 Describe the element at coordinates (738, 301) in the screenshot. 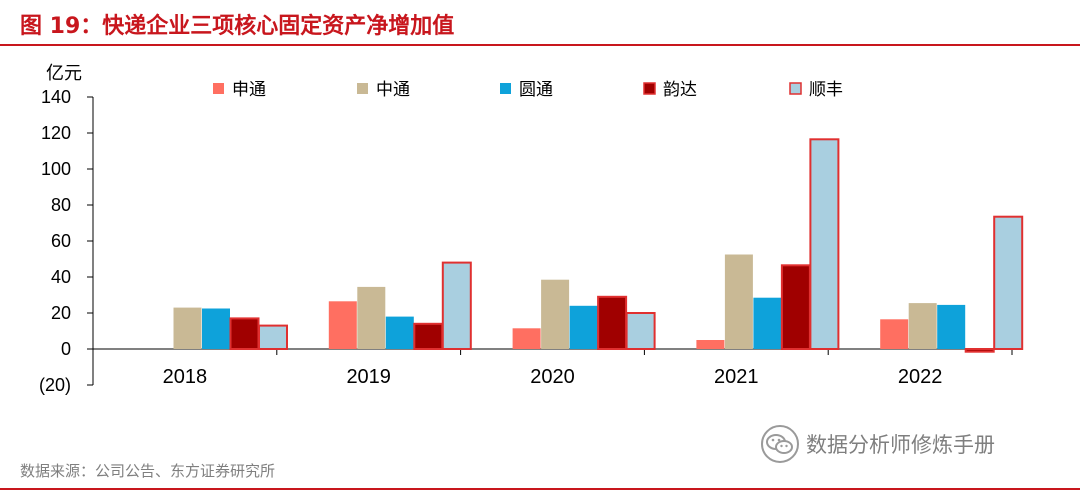

I see `bar-2-2021` at that location.